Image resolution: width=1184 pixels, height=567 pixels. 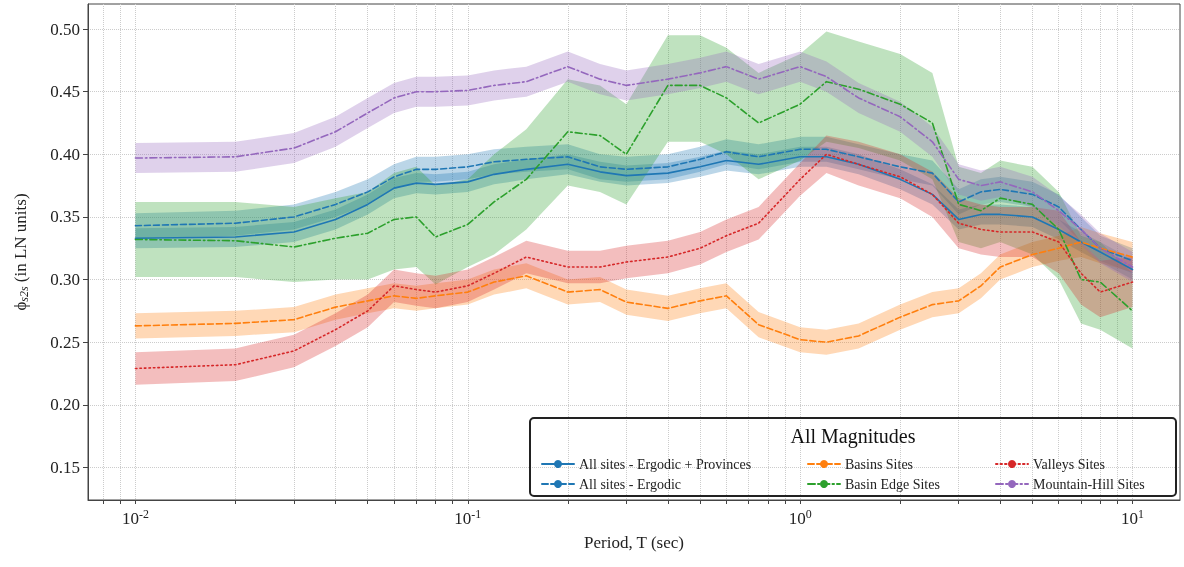 What do you see at coordinates (65, 92) in the screenshot?
I see `y-tick-label: 0.45` at bounding box center [65, 92].